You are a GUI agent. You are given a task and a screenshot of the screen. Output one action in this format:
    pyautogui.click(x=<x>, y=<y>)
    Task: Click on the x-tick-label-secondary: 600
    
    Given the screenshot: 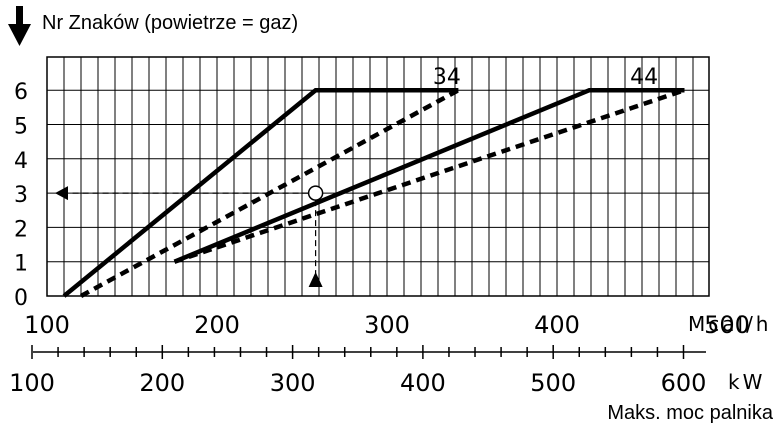 What is the action you would take?
    pyautogui.click(x=684, y=383)
    